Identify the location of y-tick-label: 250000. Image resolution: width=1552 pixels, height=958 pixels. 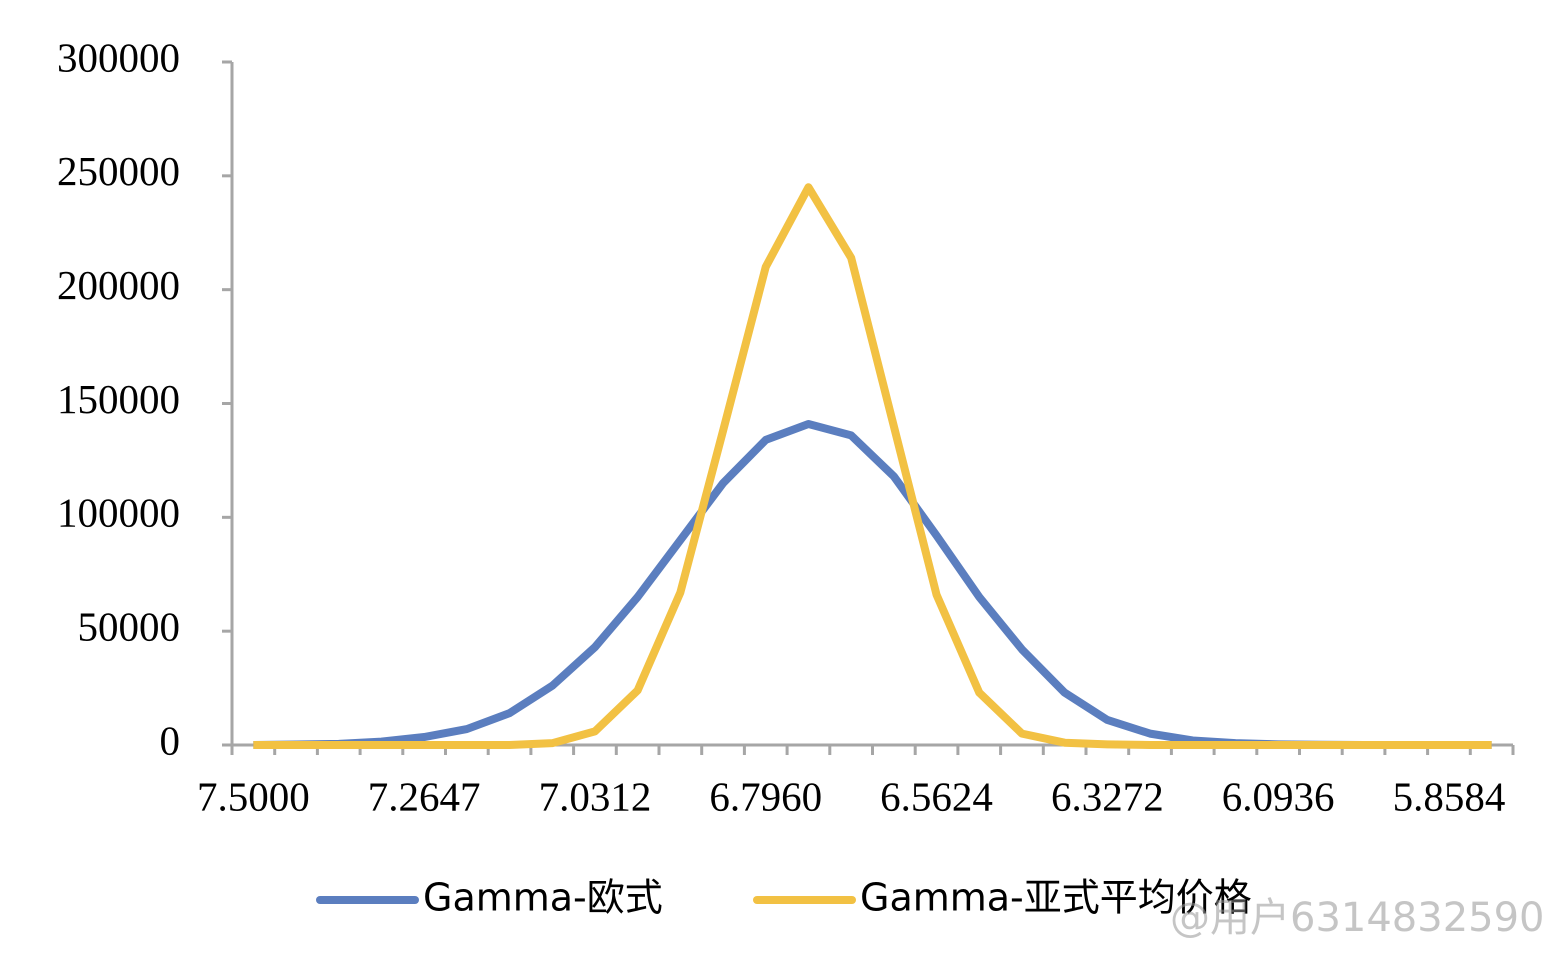
(118, 171).